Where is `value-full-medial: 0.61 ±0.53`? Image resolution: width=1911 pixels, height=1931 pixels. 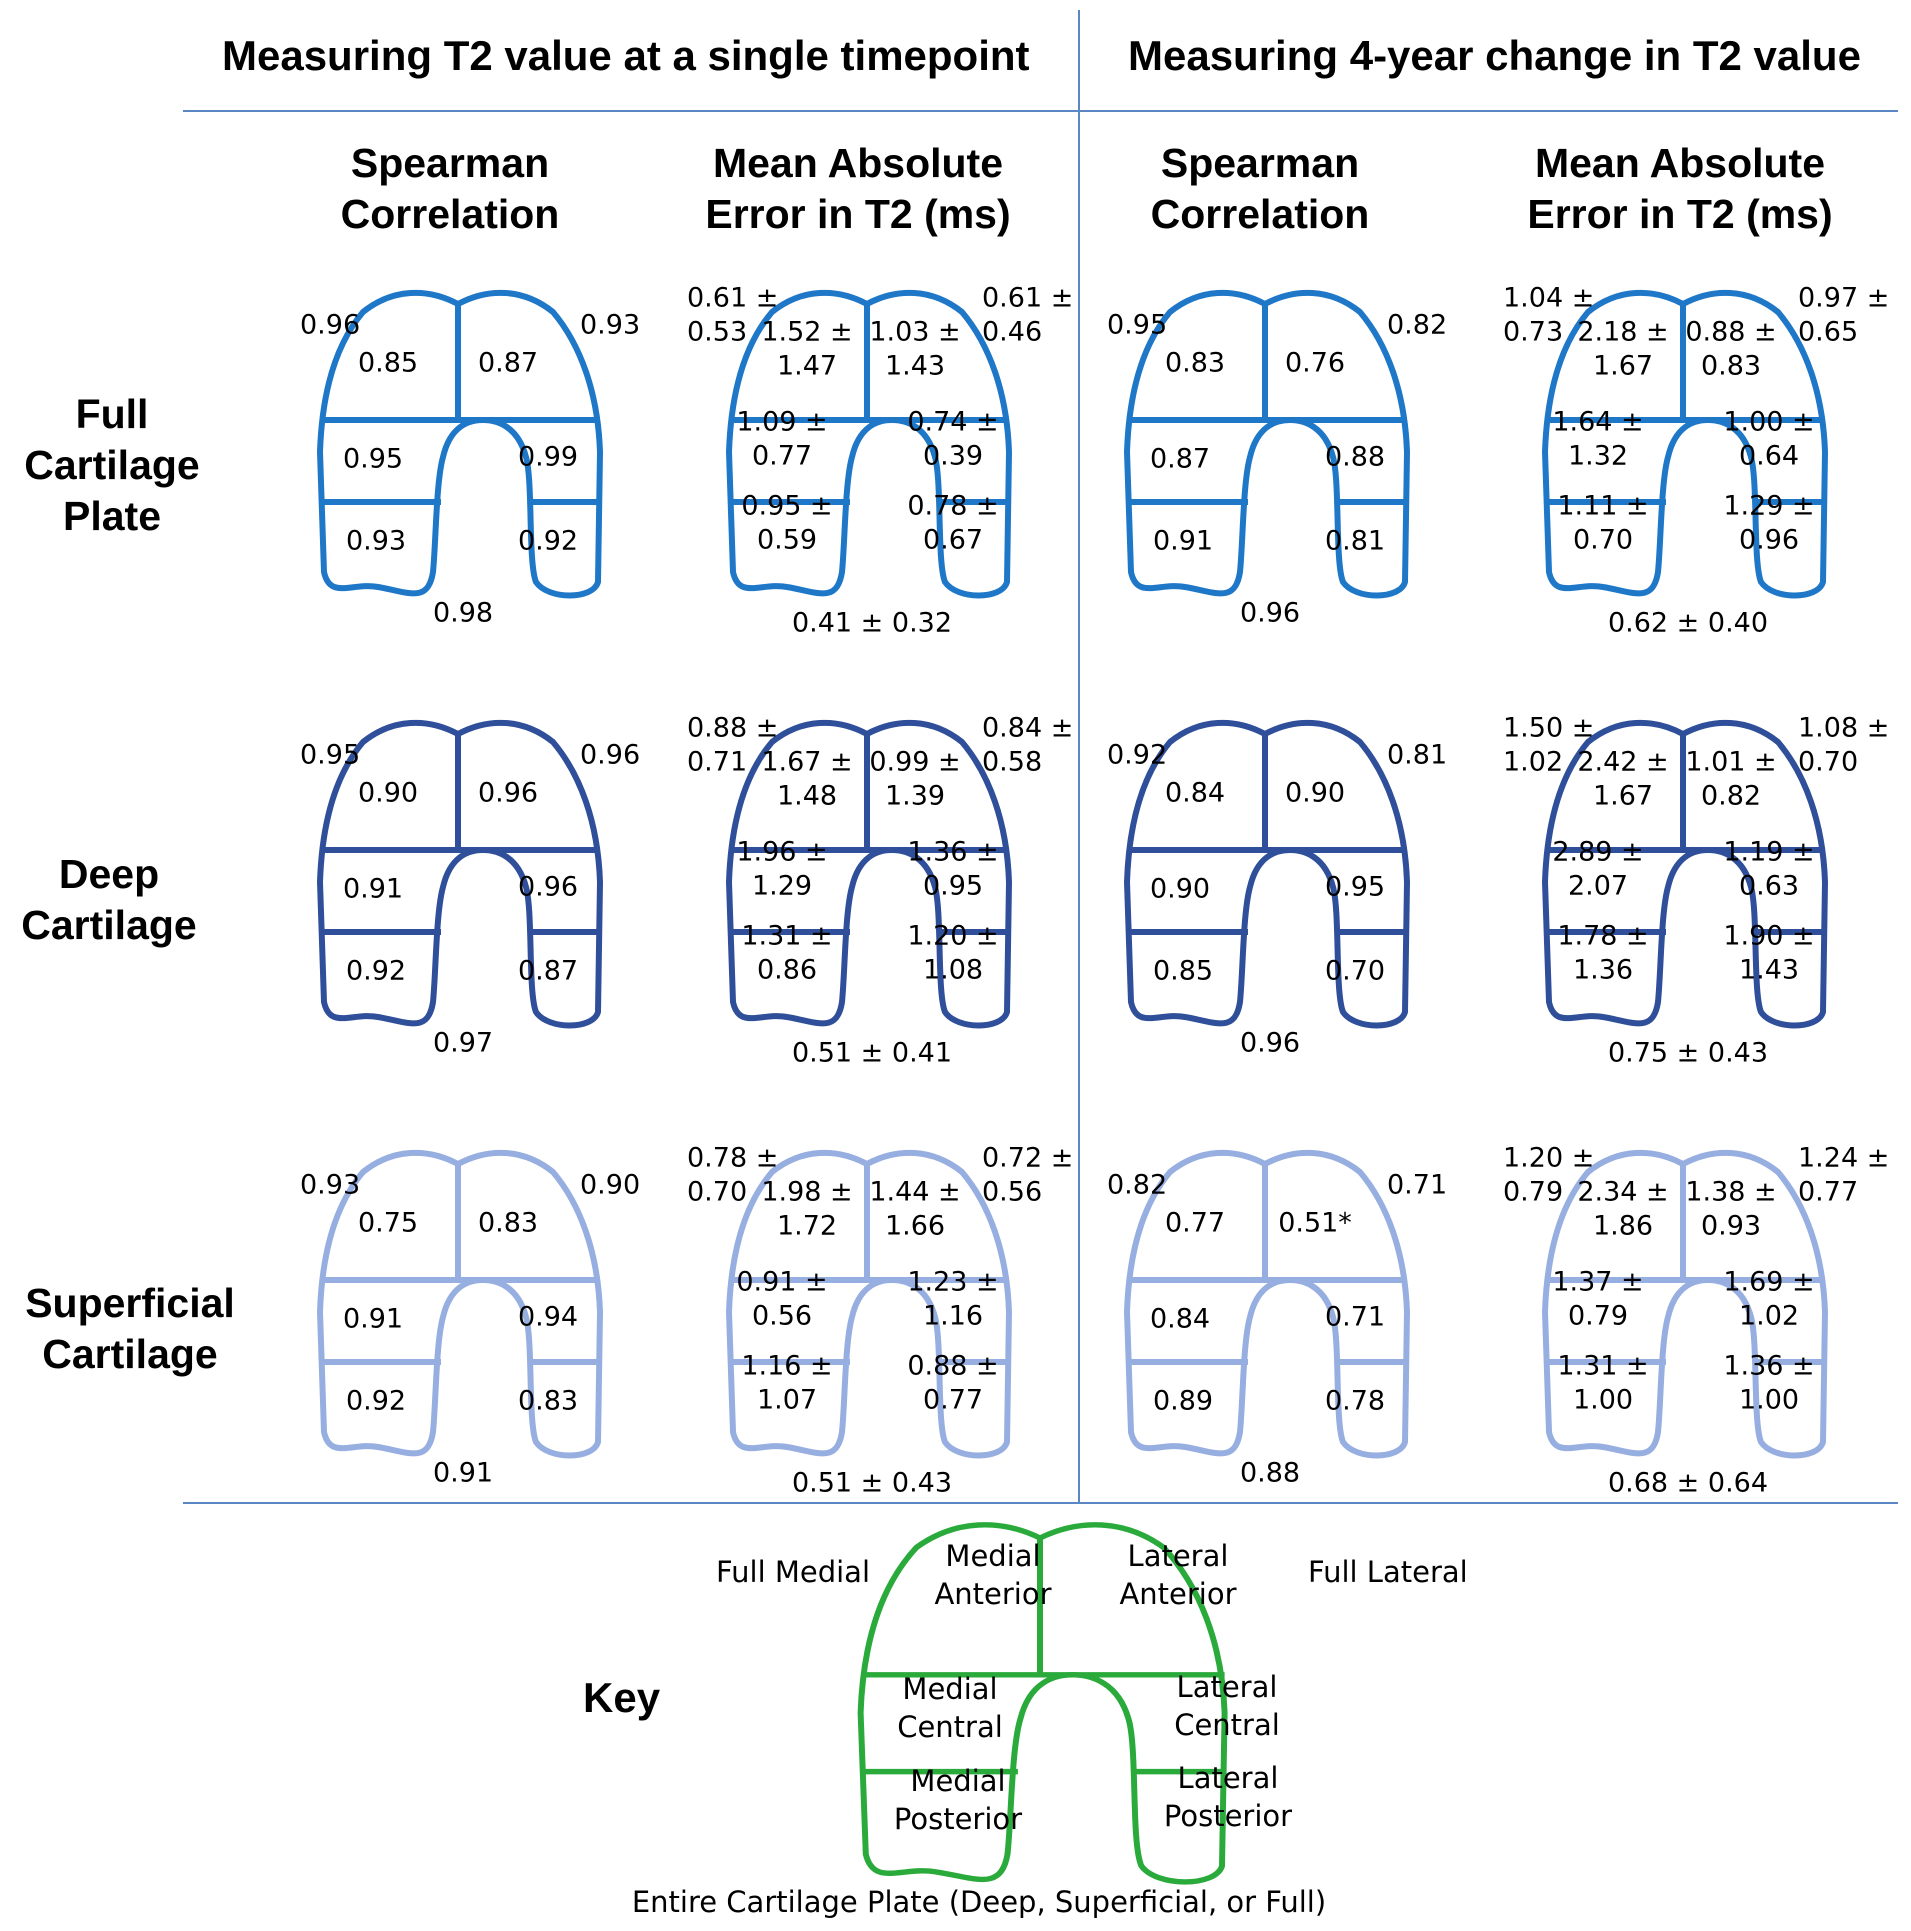
value-full-medial: 0.61 ±0.53 is located at coordinates (732, 315).